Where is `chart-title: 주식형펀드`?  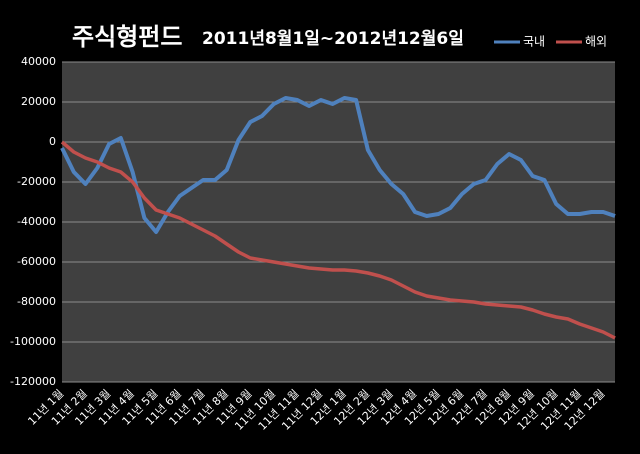
chart-title: 주식형펀드 is located at coordinates (127, 37).